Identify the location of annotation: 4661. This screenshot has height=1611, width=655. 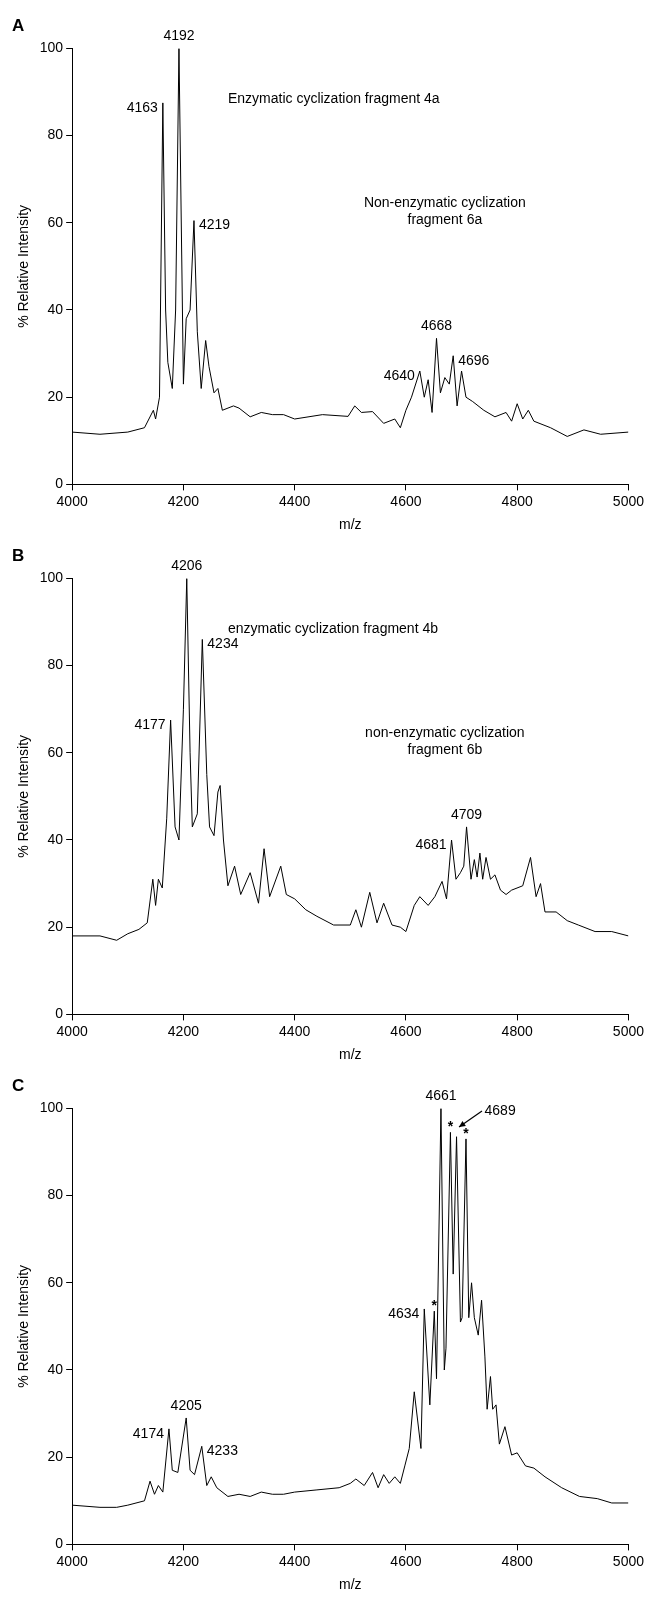
(441, 1095).